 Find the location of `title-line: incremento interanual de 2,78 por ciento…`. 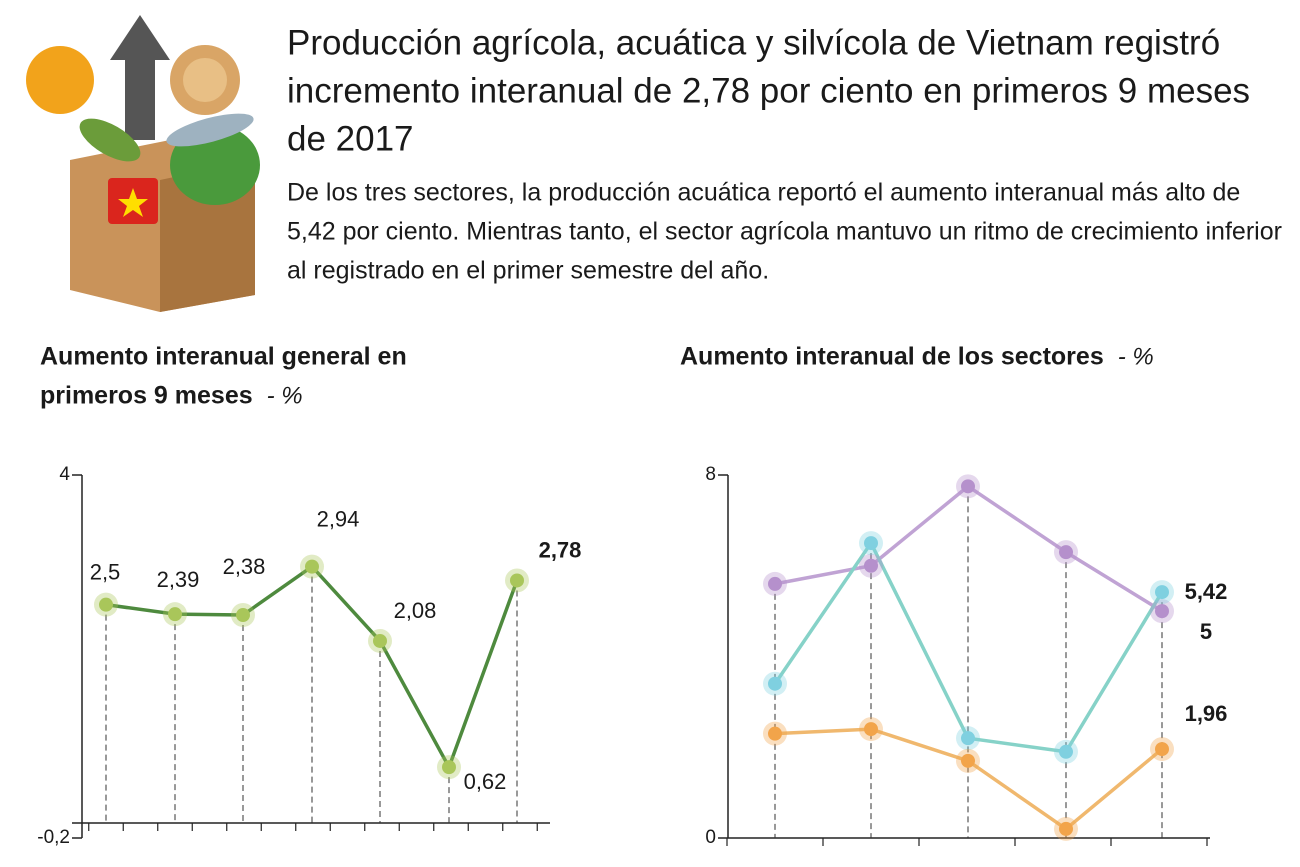

title-line: incremento interanual de 2,78 por ciento… is located at coordinates (768, 90).